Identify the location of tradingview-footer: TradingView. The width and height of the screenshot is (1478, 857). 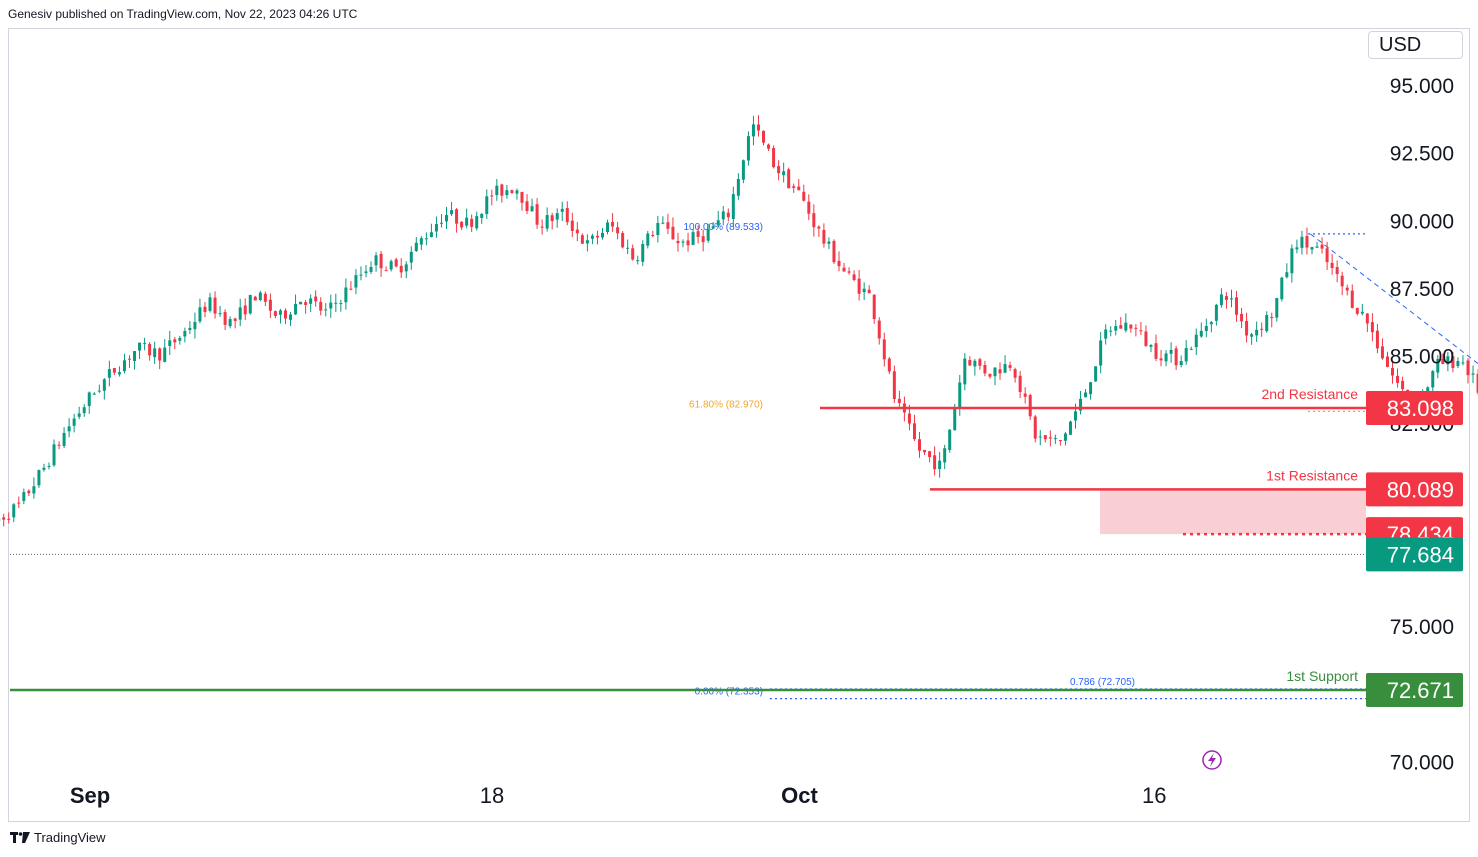
(58, 837).